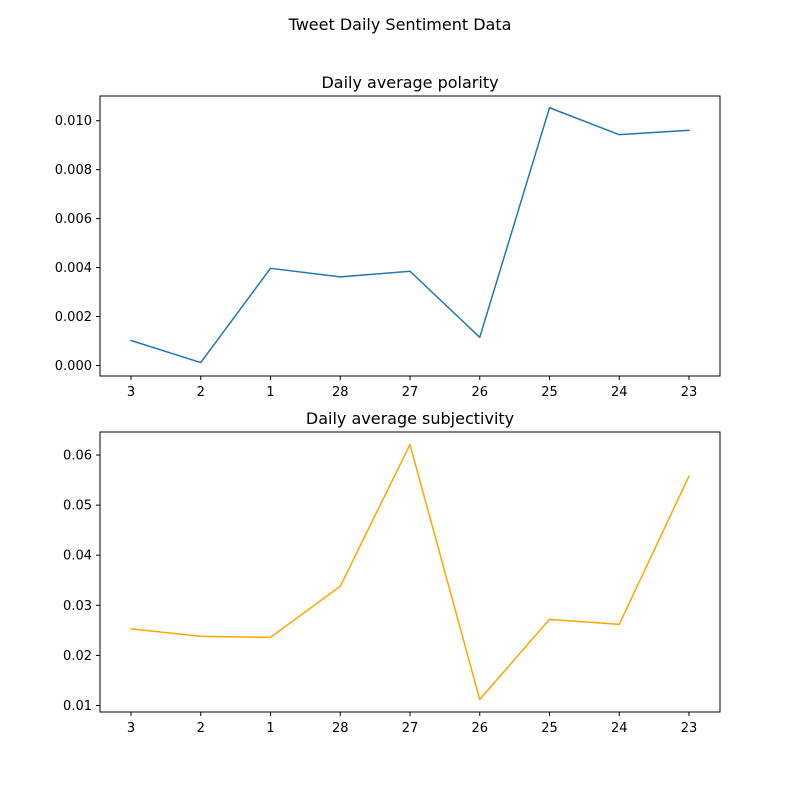  Describe the element at coordinates (131, 392) in the screenshot. I see `polarity-x-tick-label: 3` at that location.